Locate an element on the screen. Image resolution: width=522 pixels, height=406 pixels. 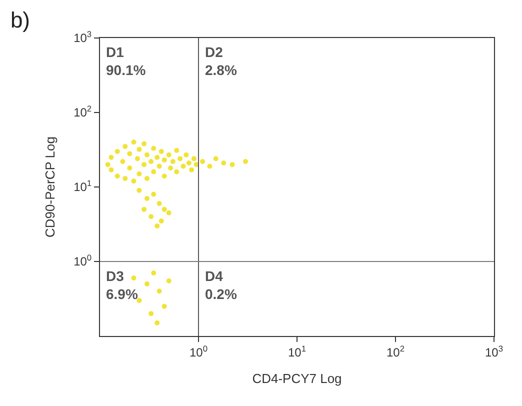
chart-title: b) is located at coordinates (20, 20).